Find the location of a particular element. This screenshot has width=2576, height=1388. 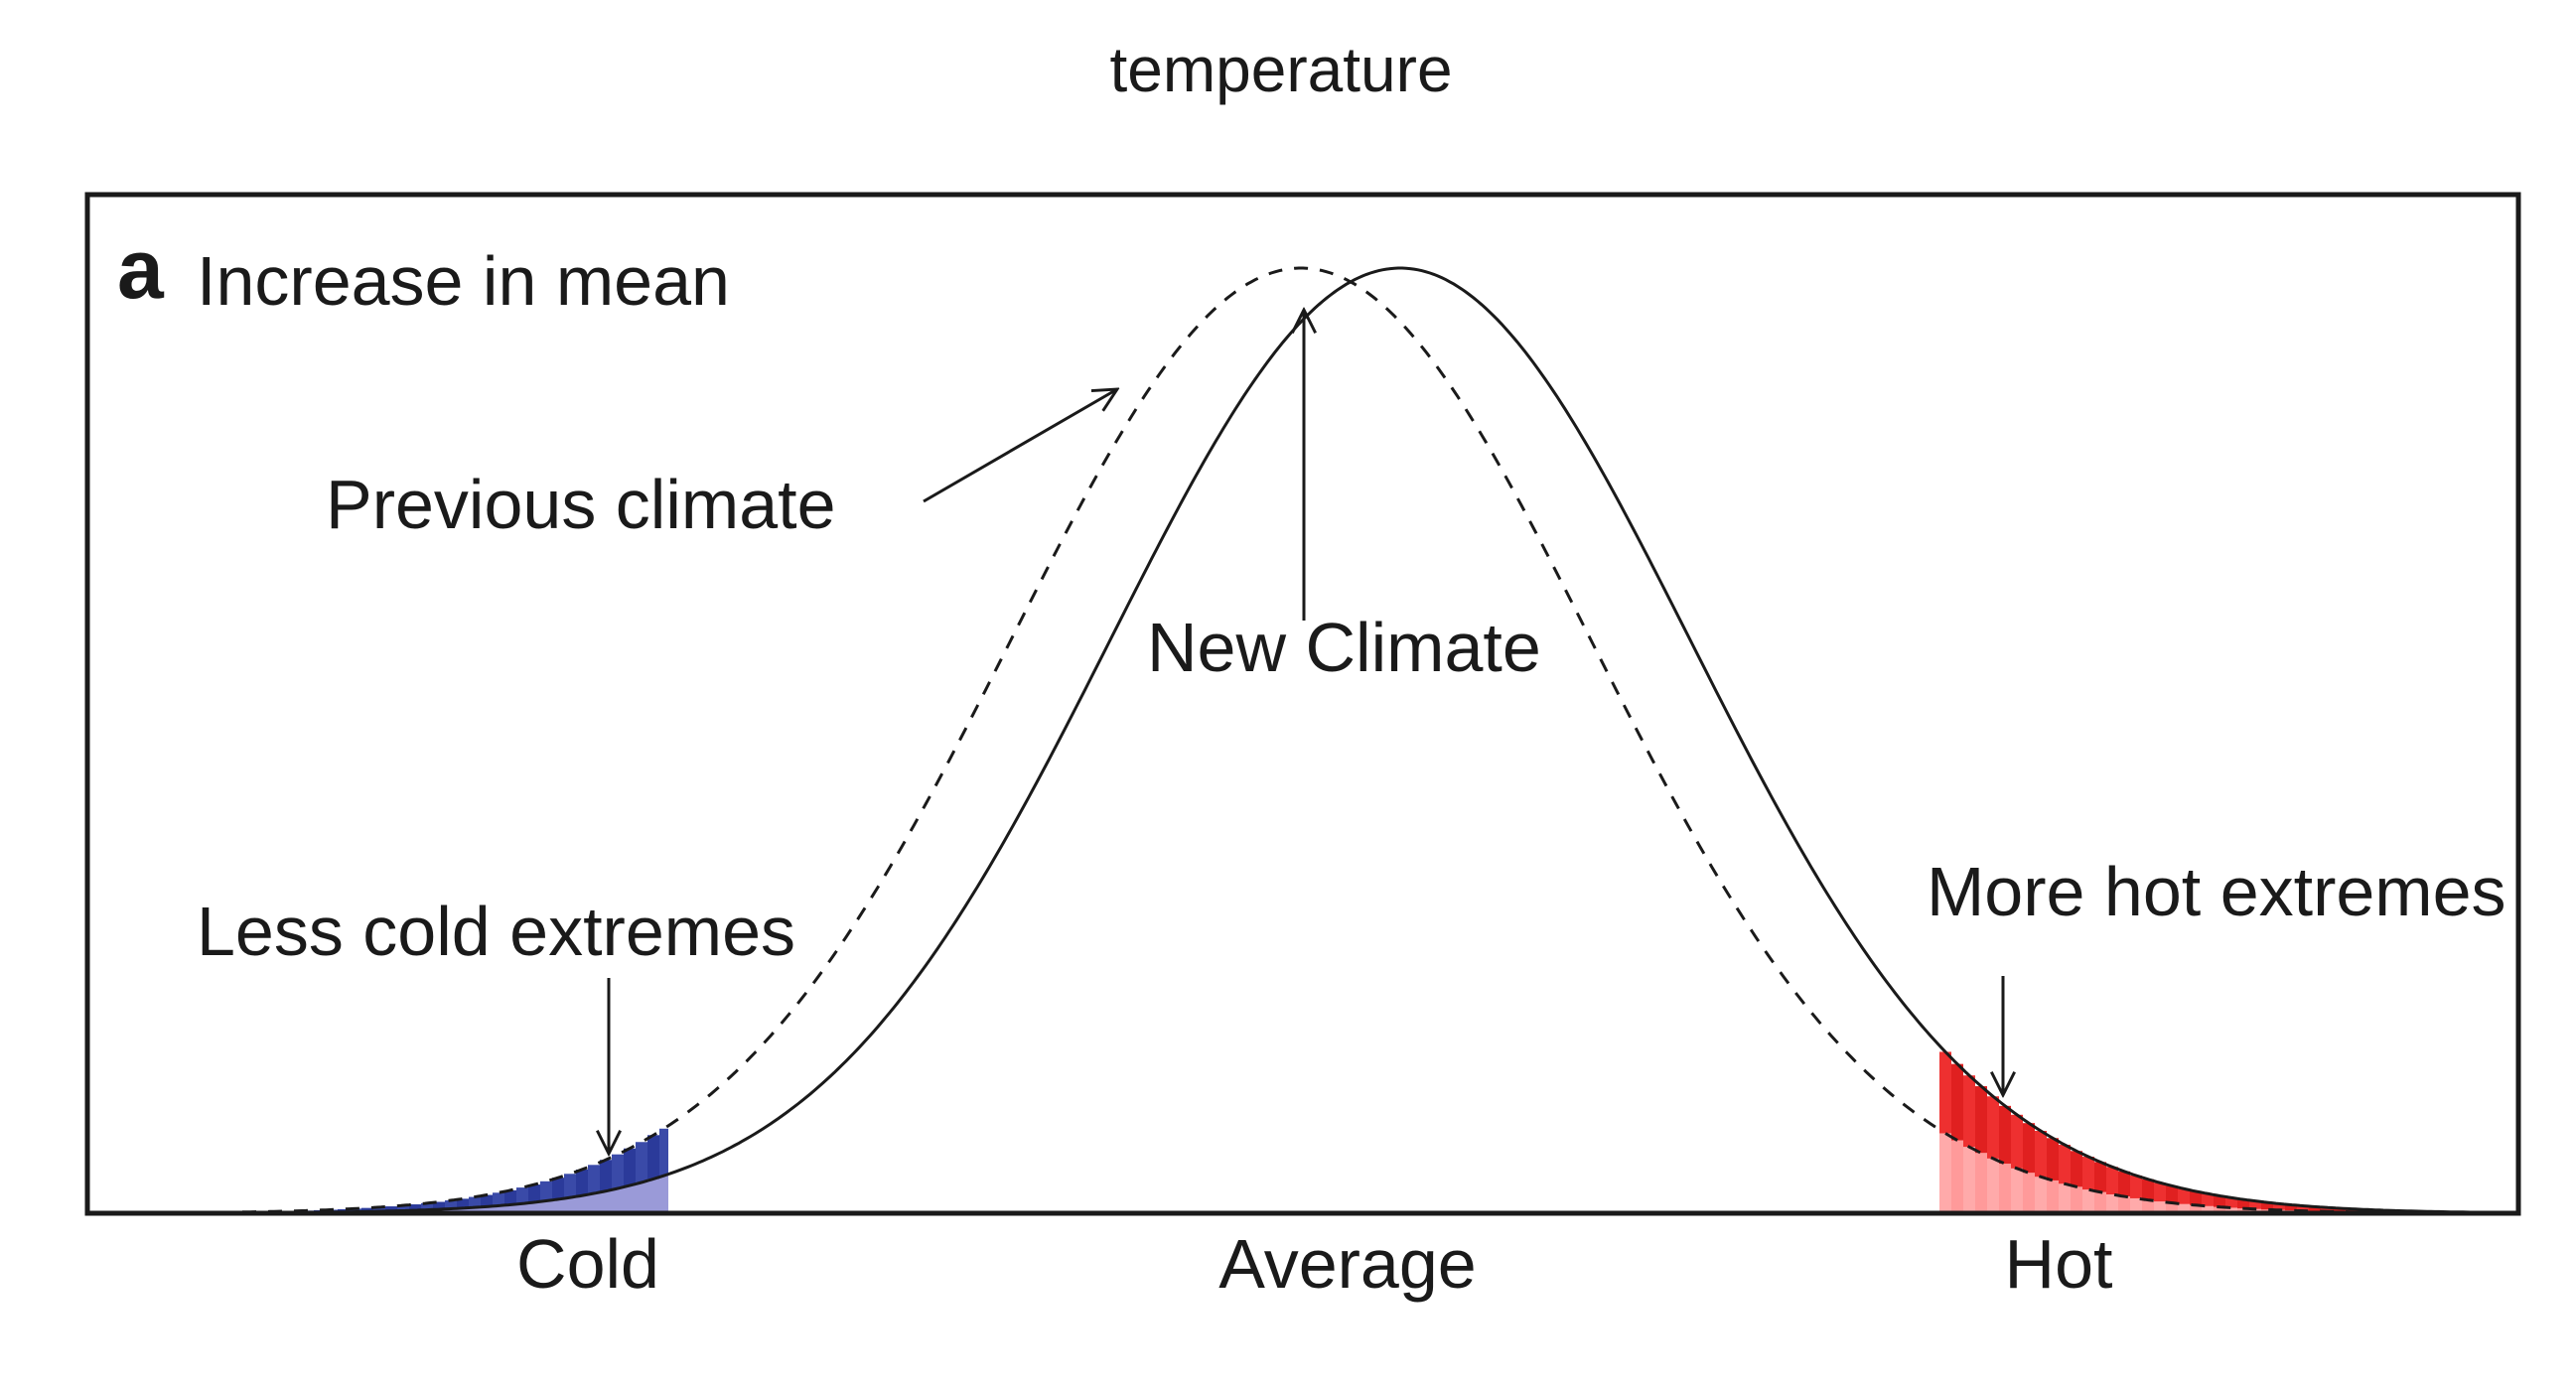

panel-letter: a is located at coordinates (141, 269).